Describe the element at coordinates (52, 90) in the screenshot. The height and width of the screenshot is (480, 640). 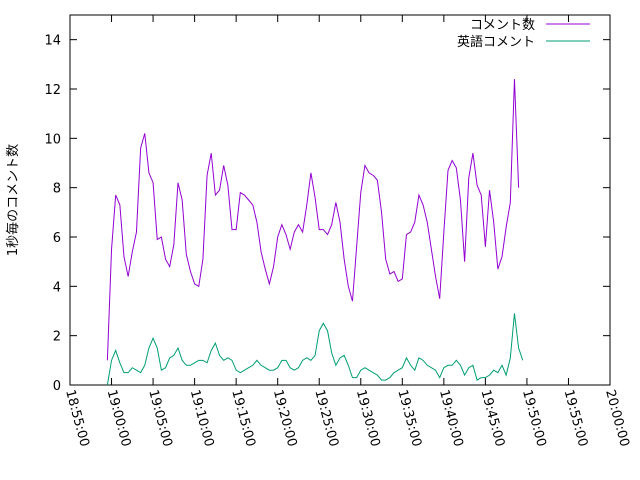
I see `y-tick-label: 12` at that location.